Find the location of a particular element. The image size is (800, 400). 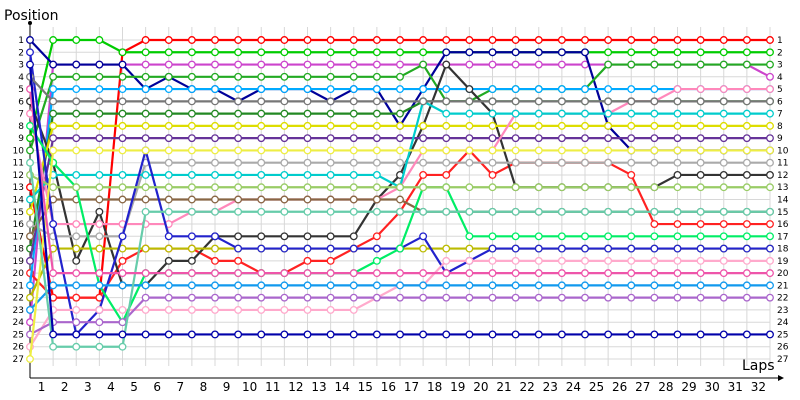

y-tick-label-right: 27 is located at coordinates (782, 360).